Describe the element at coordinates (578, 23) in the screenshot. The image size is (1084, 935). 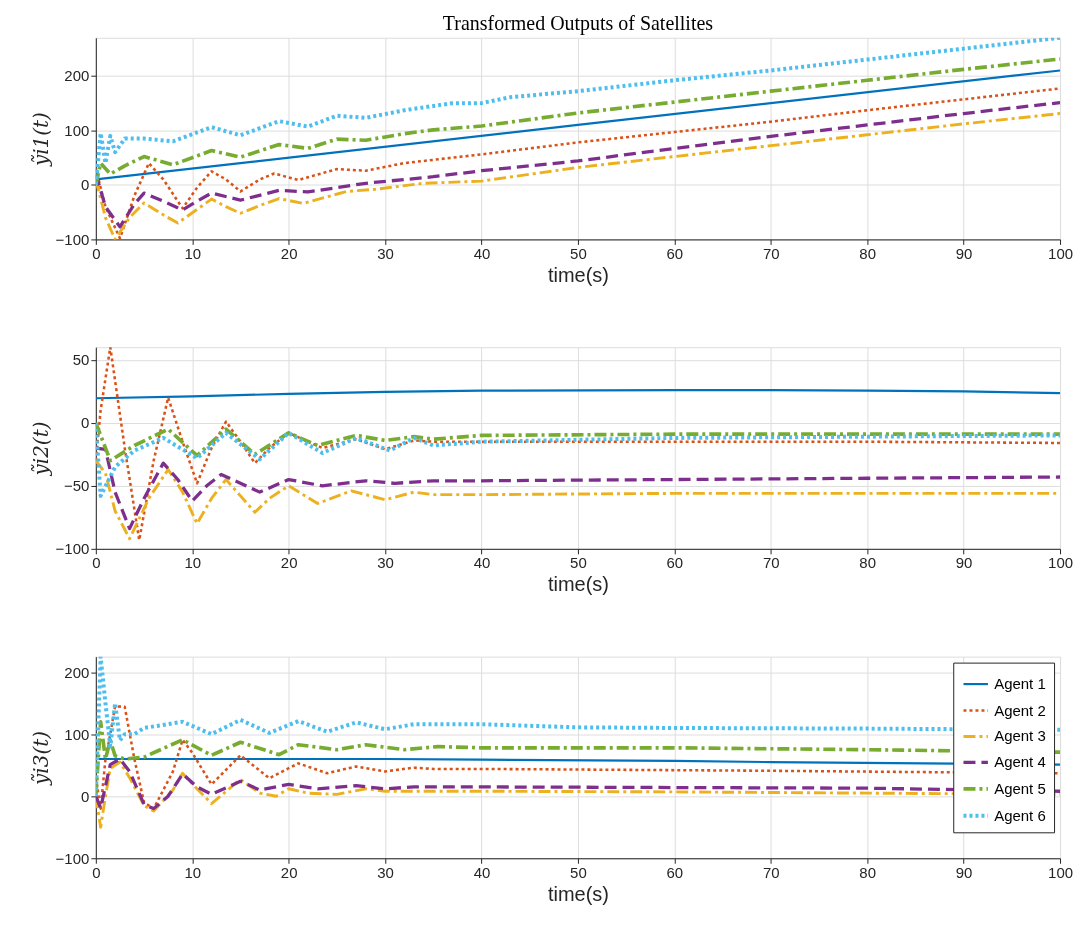
I see `chart-title: Transformed Outputs of Satellites` at that location.